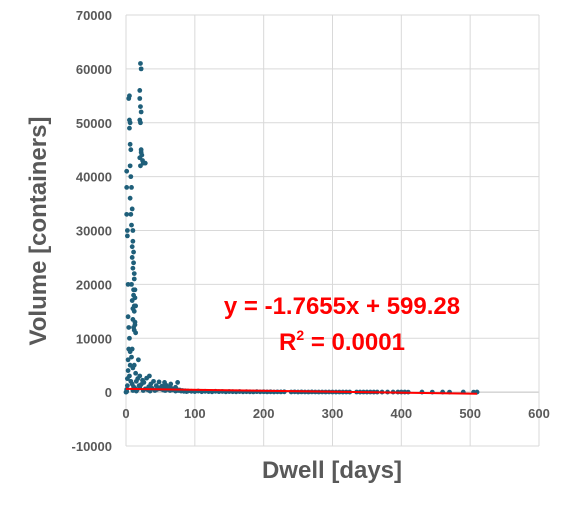 This screenshot has width=569, height=507. What do you see at coordinates (94, 15) in the screenshot?
I see `y-tick-label: 70000` at bounding box center [94, 15].